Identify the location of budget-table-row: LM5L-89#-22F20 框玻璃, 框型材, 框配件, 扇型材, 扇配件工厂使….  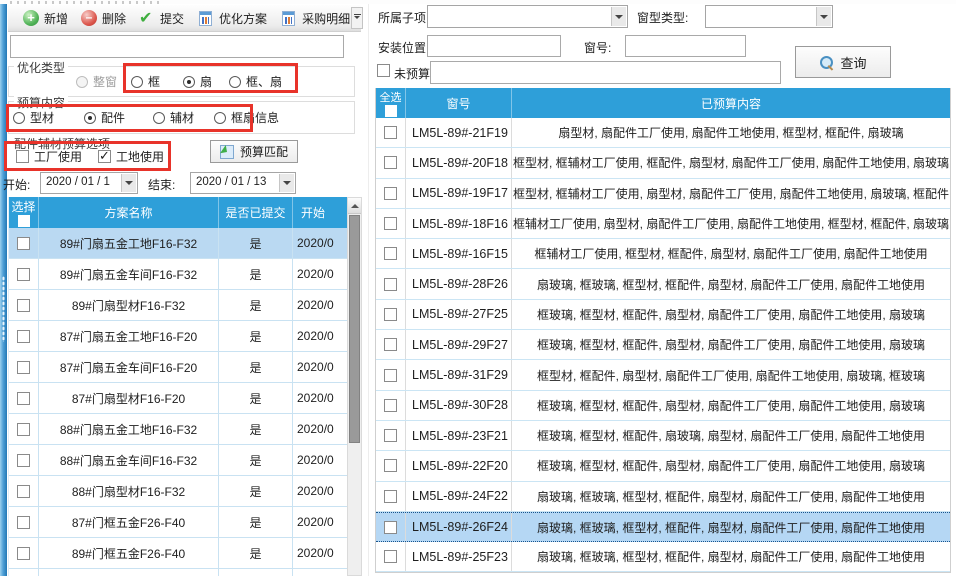
(663, 466).